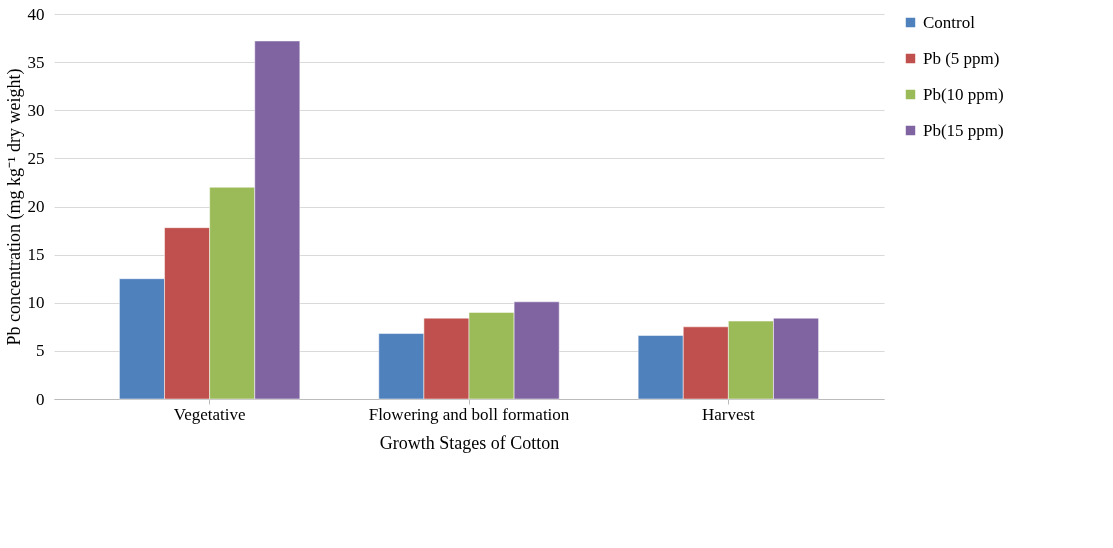 This screenshot has height=548, width=1113. What do you see at coordinates (963, 130) in the screenshot?
I see `legend-label: Pb(15 ppm)` at bounding box center [963, 130].